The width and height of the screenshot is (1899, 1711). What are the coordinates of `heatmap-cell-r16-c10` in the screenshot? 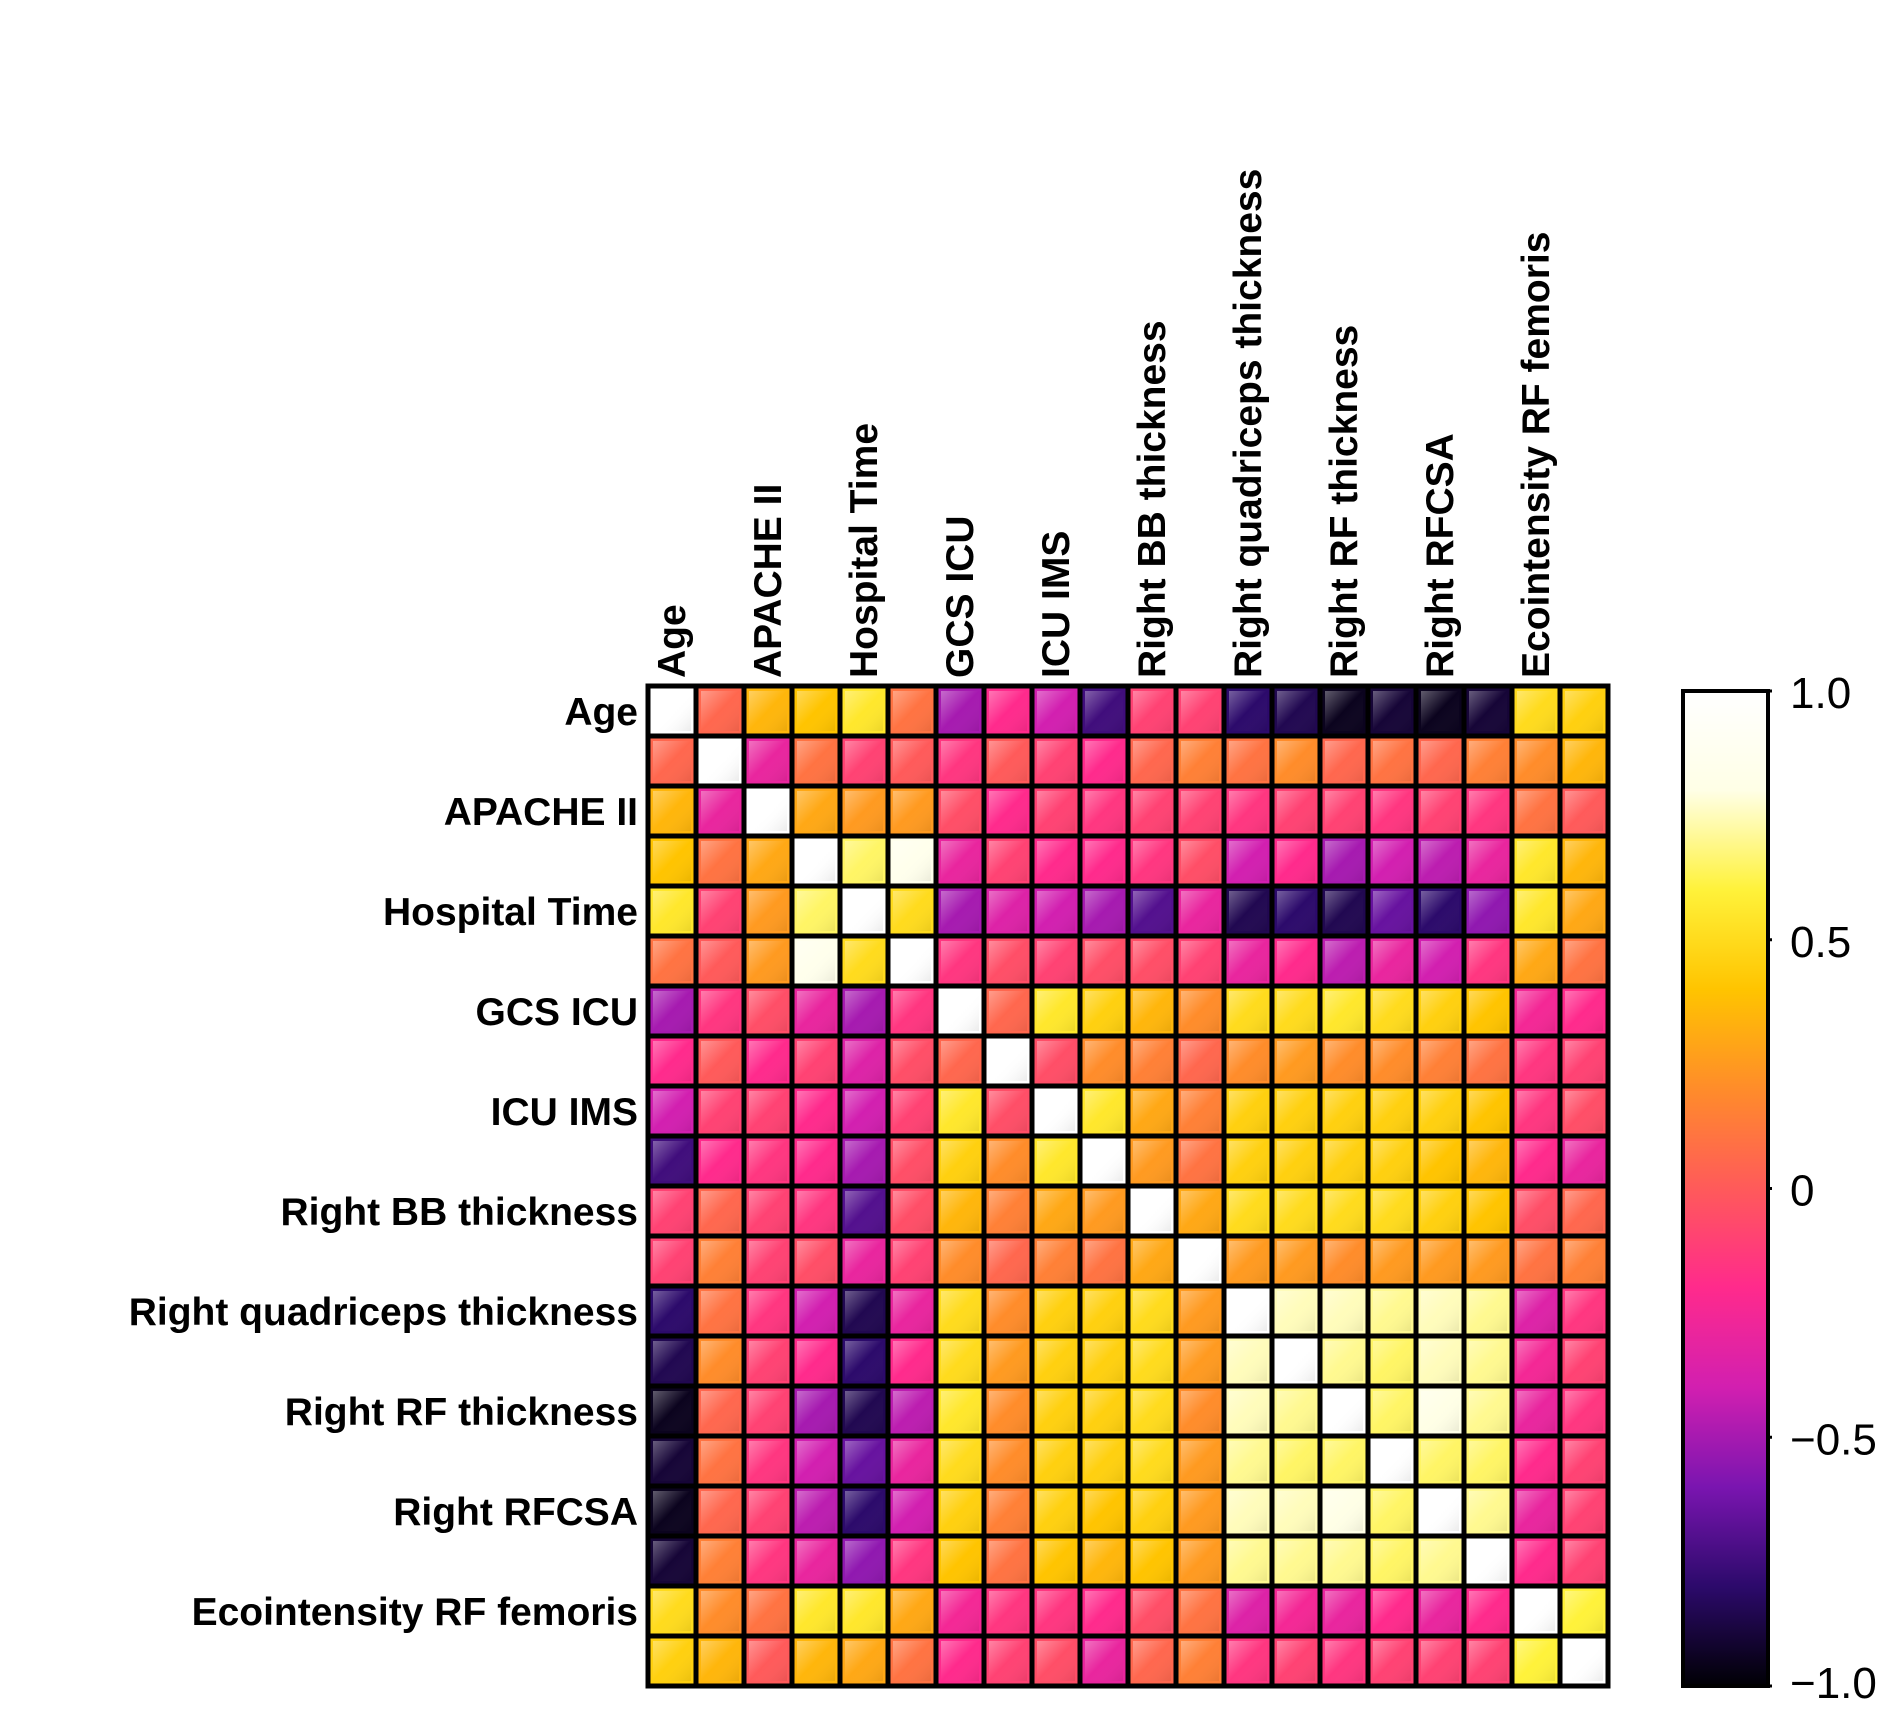 It's located at (1152, 1511).